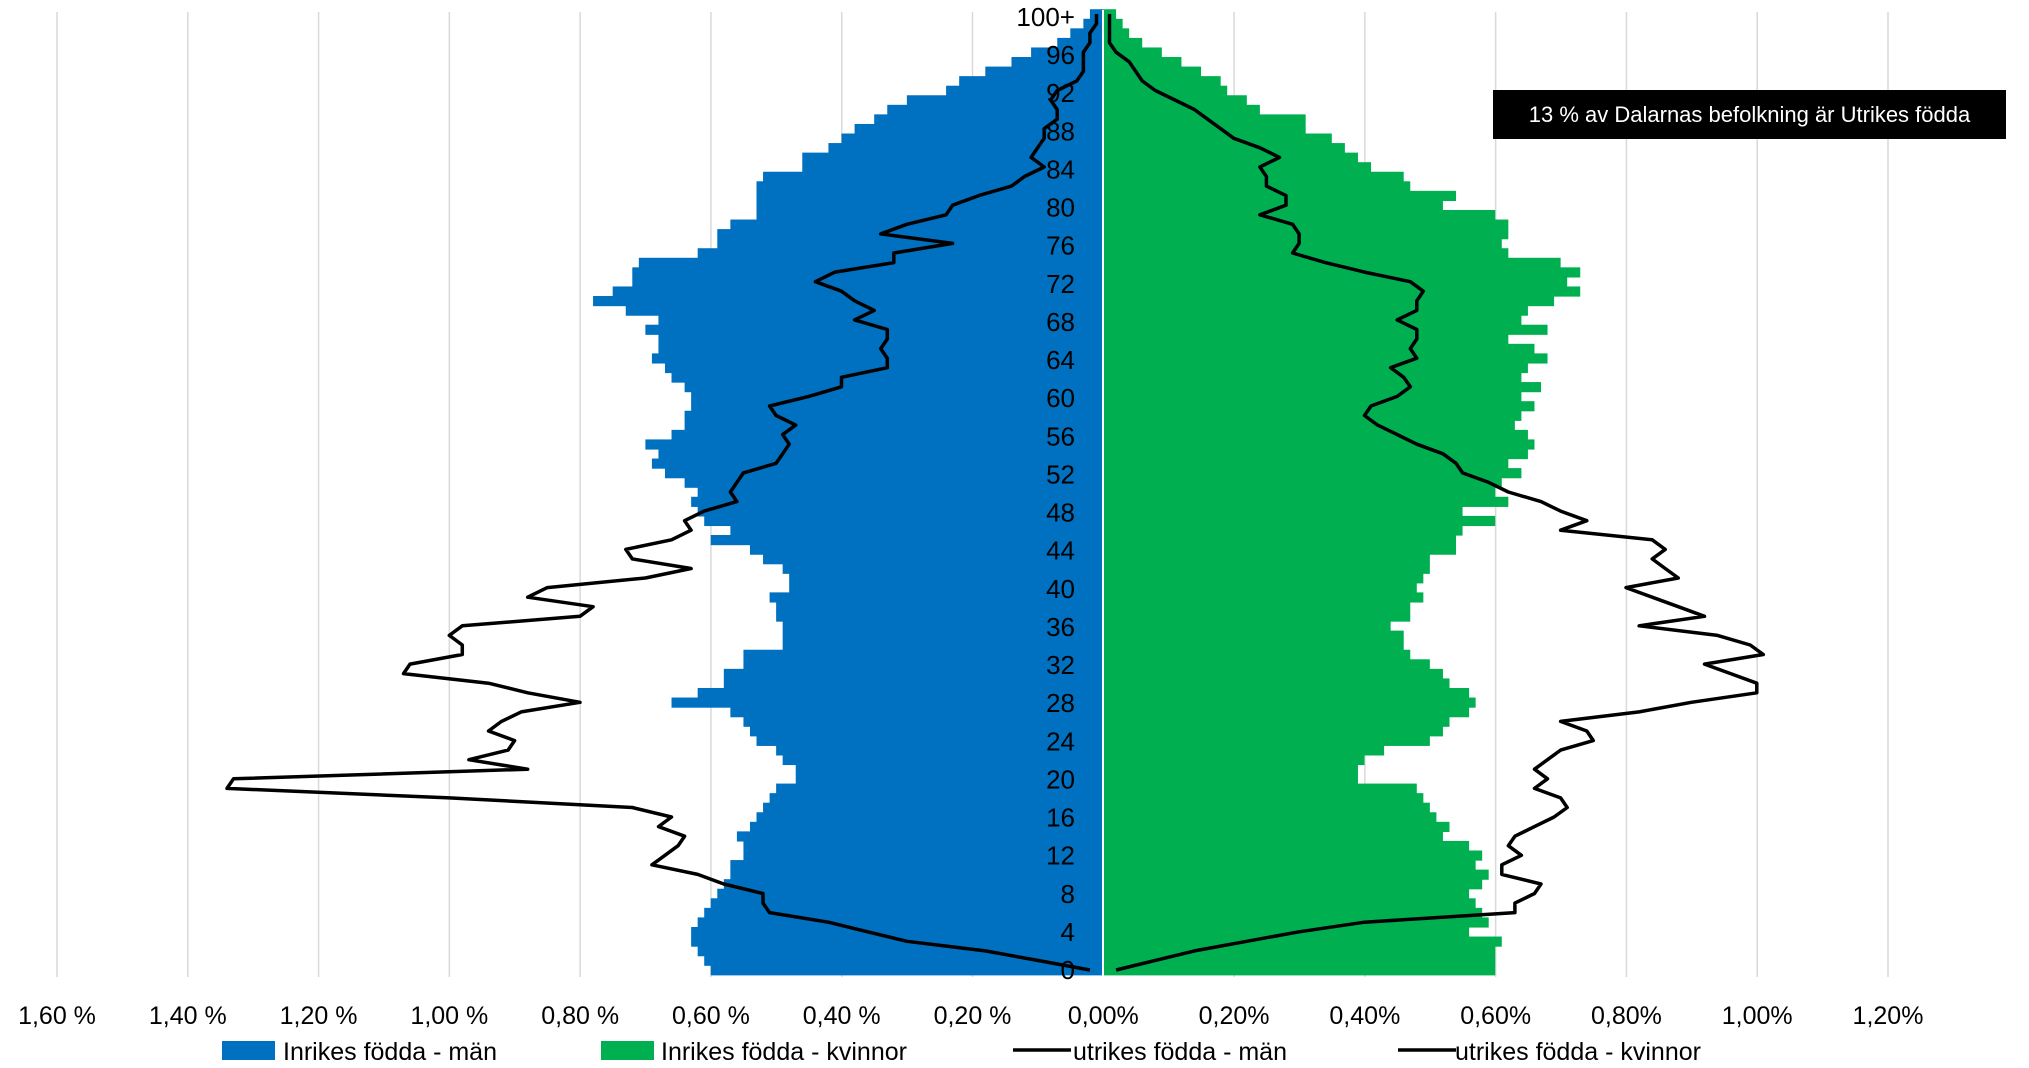 The height and width of the screenshot is (1068, 2029). I want to click on x-tick-label: 0,40%, so click(1364, 1016).